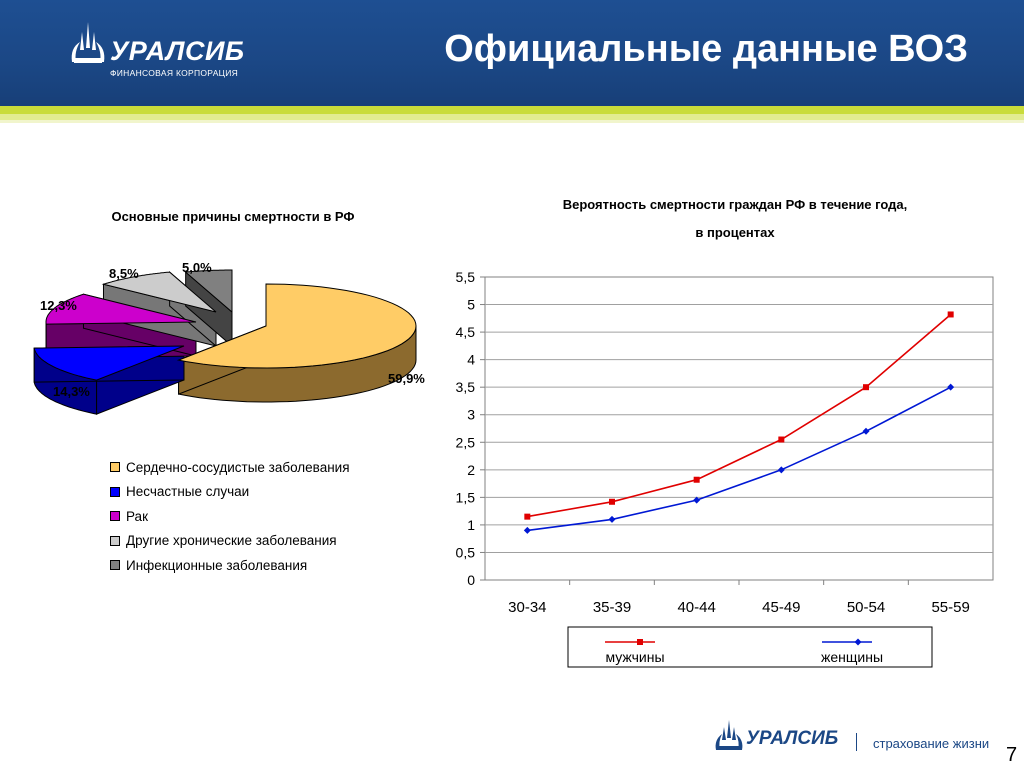 The height and width of the screenshot is (768, 1024). Describe the element at coordinates (466, 277) in the screenshot. I see `y-tick-label: 5,5` at that location.